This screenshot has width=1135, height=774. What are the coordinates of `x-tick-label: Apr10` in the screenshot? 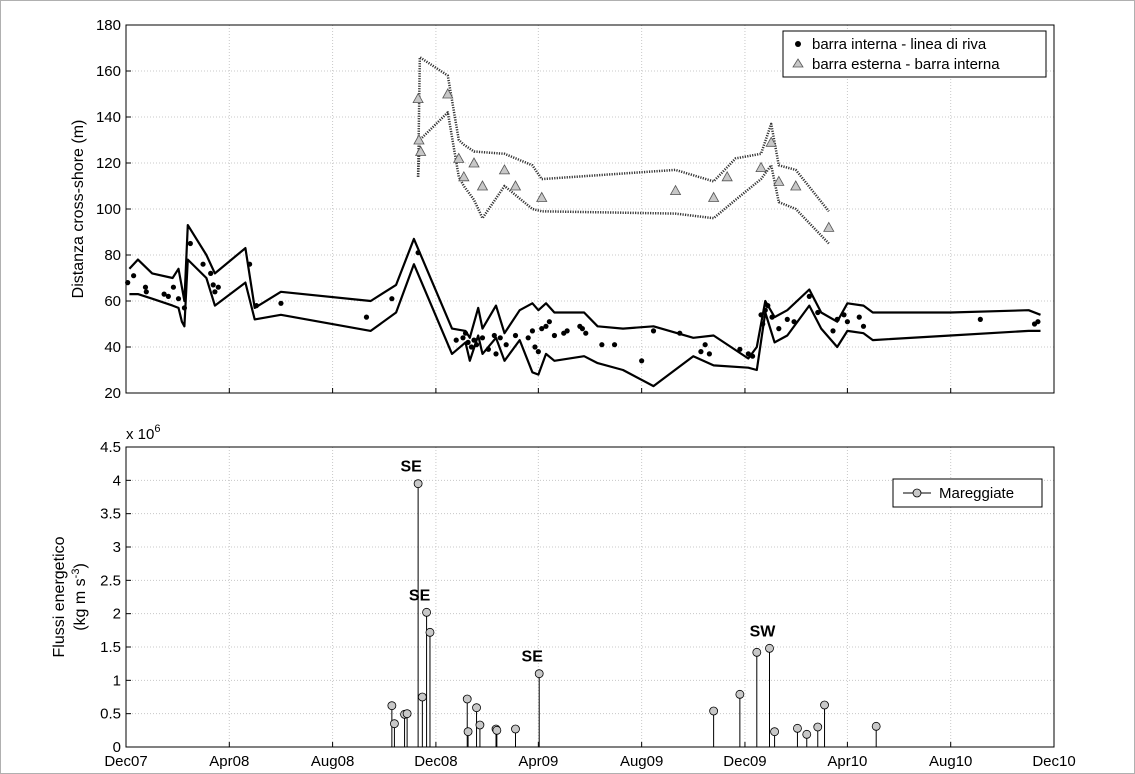 It's located at (847, 761).